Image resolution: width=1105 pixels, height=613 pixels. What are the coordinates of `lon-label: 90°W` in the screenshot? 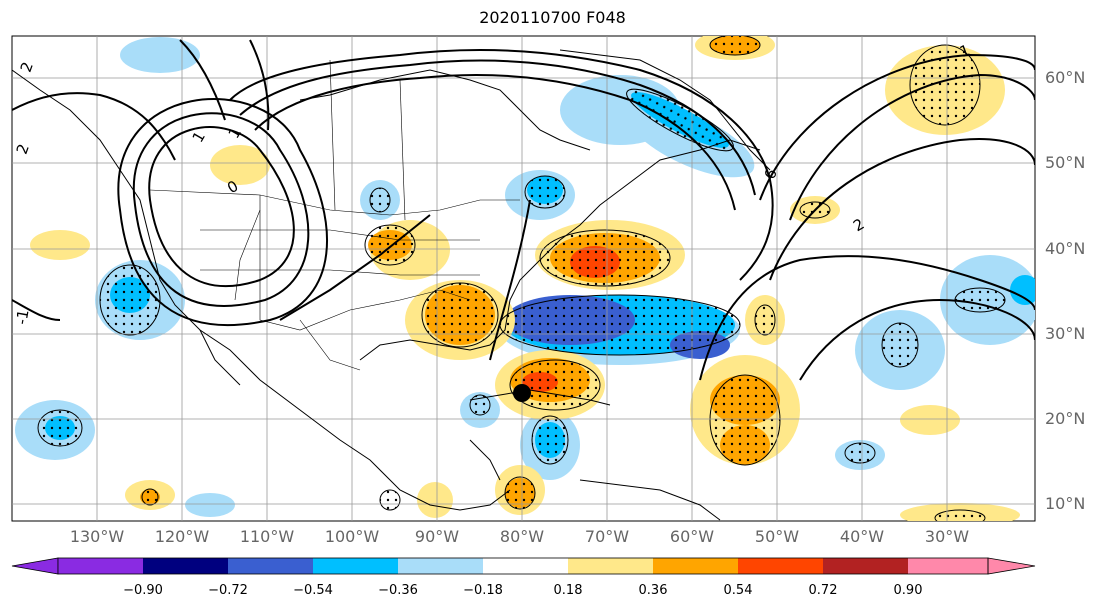 It's located at (437, 536).